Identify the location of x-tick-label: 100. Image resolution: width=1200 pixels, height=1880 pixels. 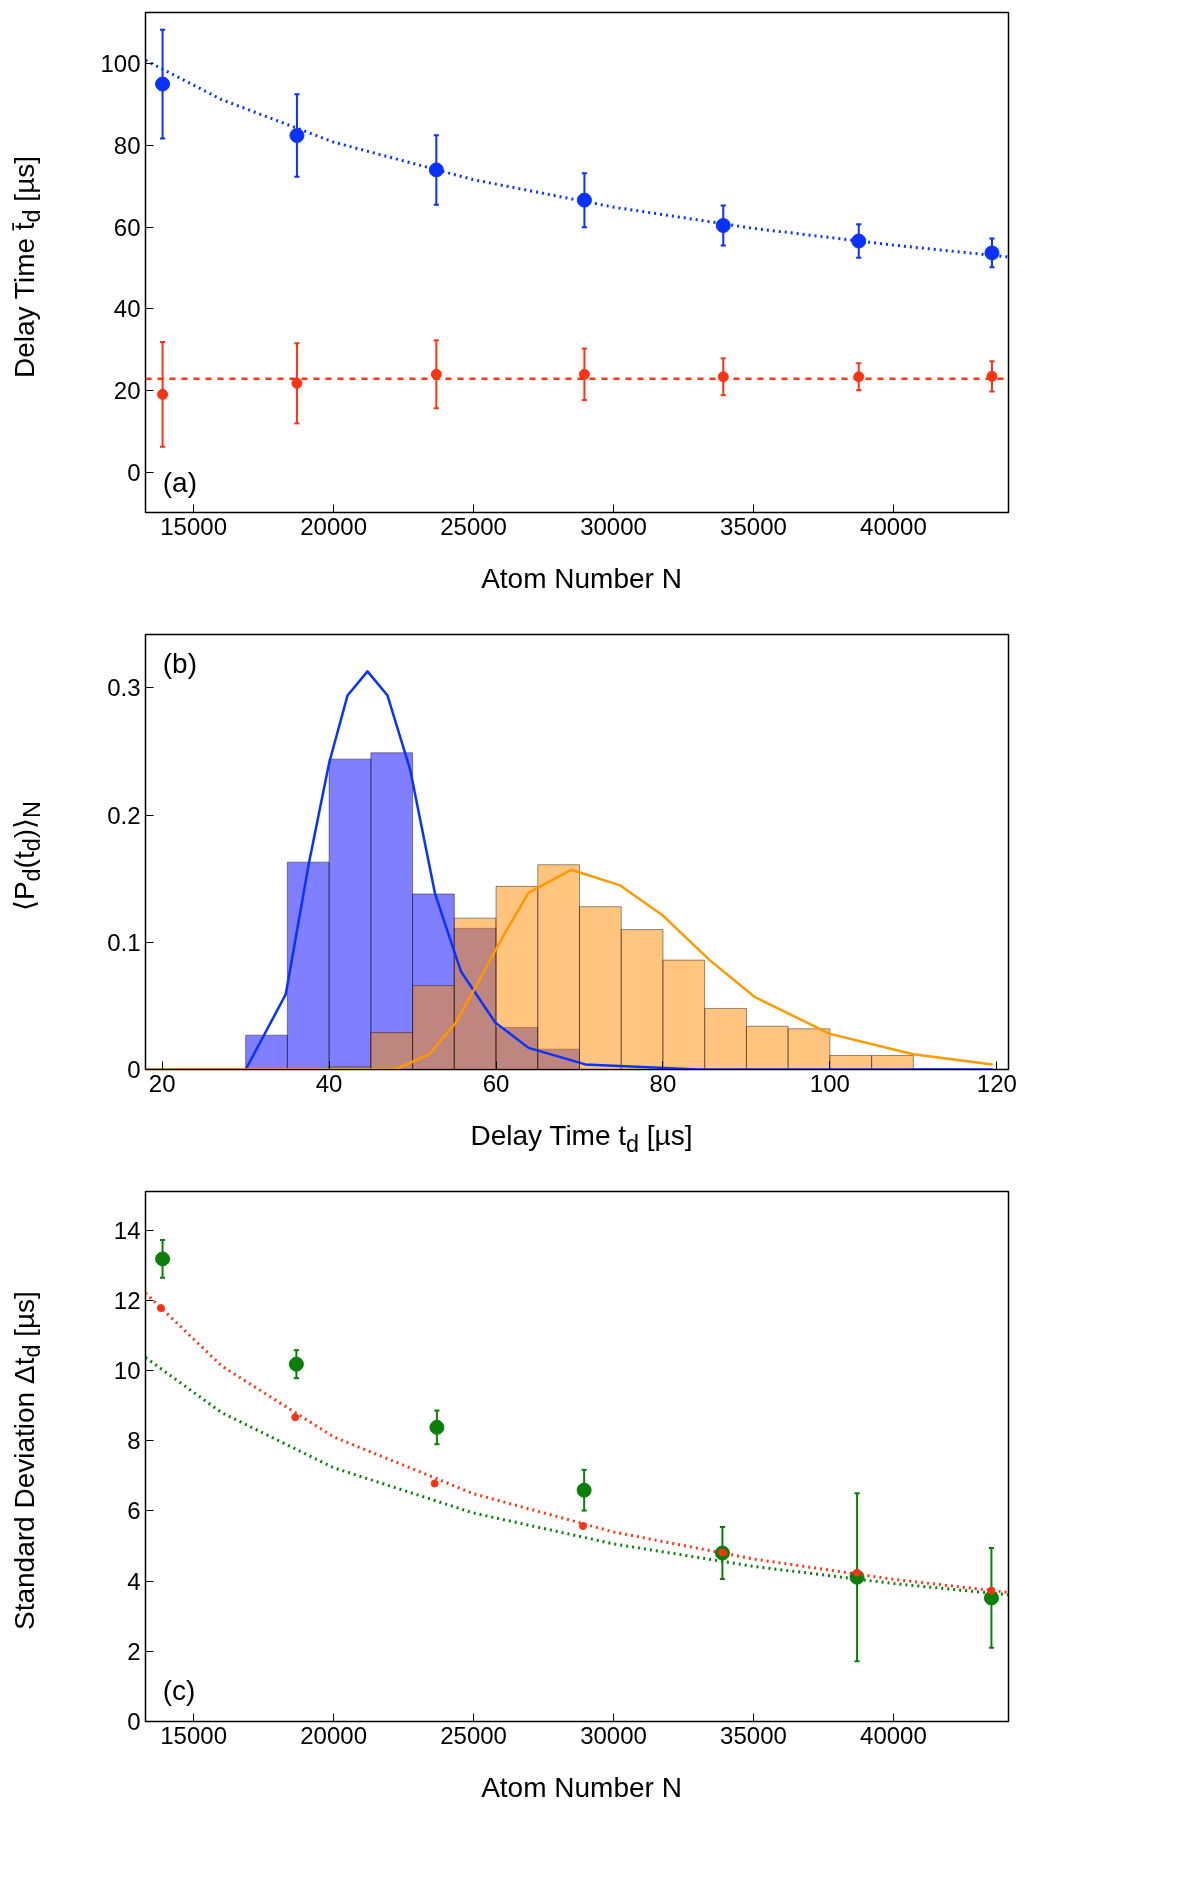
(829, 1083).